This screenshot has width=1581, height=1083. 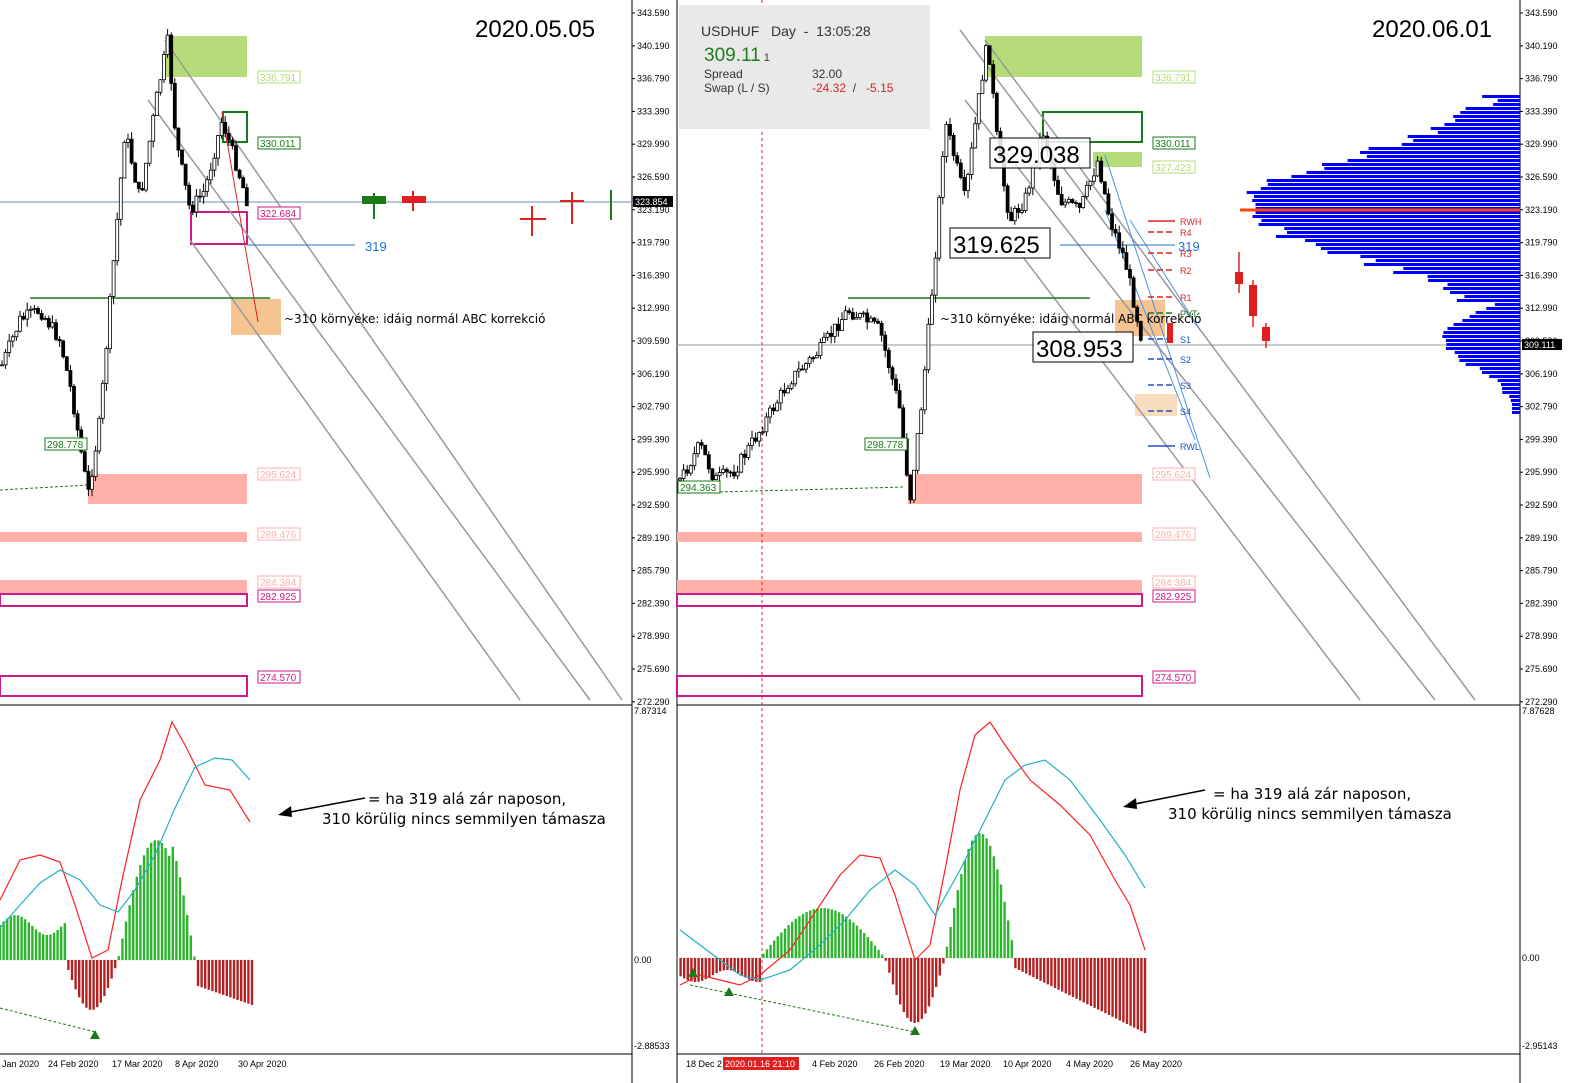 I want to click on price-tick: 336.790, so click(x=653, y=79).